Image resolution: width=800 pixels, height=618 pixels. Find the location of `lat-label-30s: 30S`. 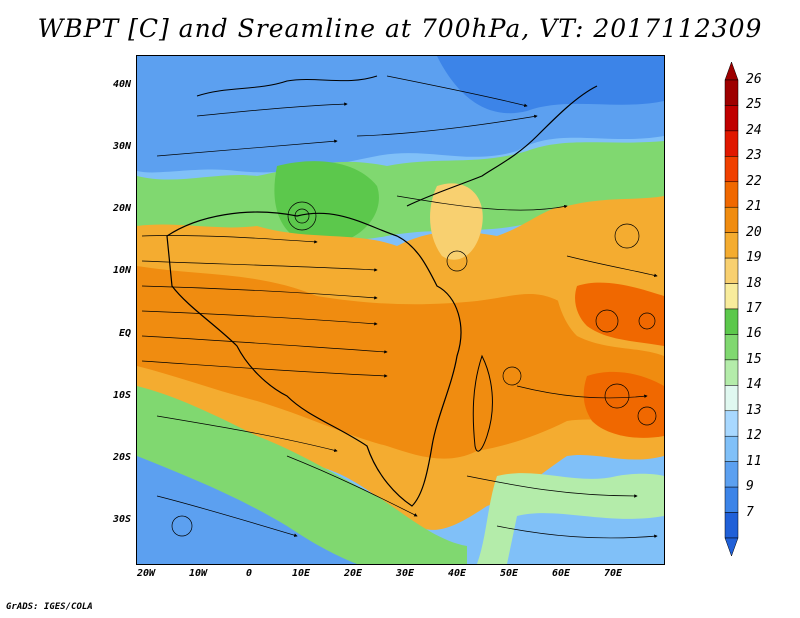

lat-label-30s: 30S is located at coordinates (121, 519).